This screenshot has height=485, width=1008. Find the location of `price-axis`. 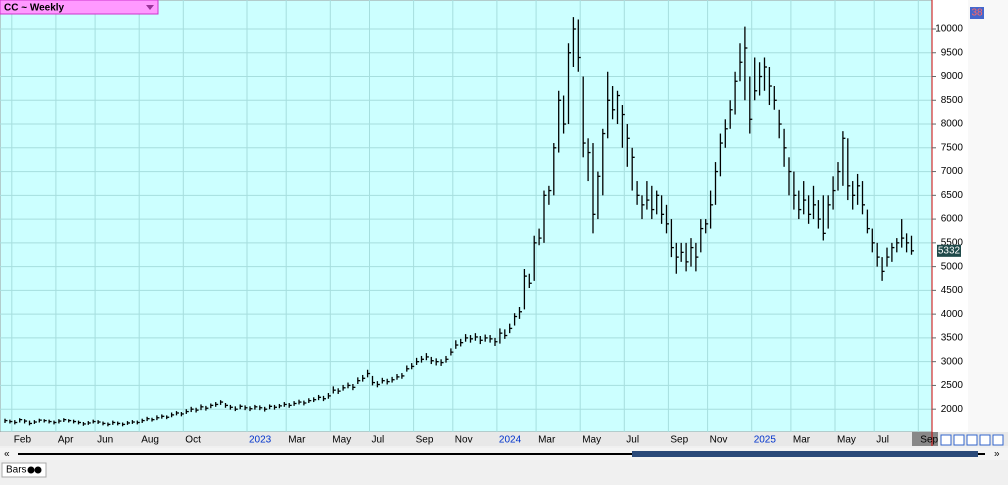

price-axis is located at coordinates (950, 216).